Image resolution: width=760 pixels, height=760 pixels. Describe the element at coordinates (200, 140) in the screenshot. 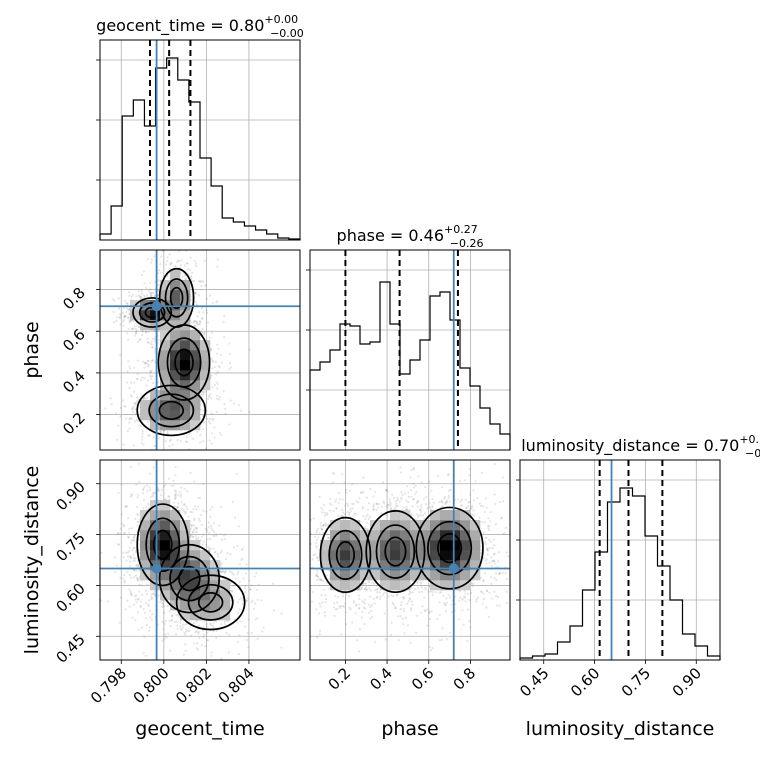

I see `panel-frame` at that location.